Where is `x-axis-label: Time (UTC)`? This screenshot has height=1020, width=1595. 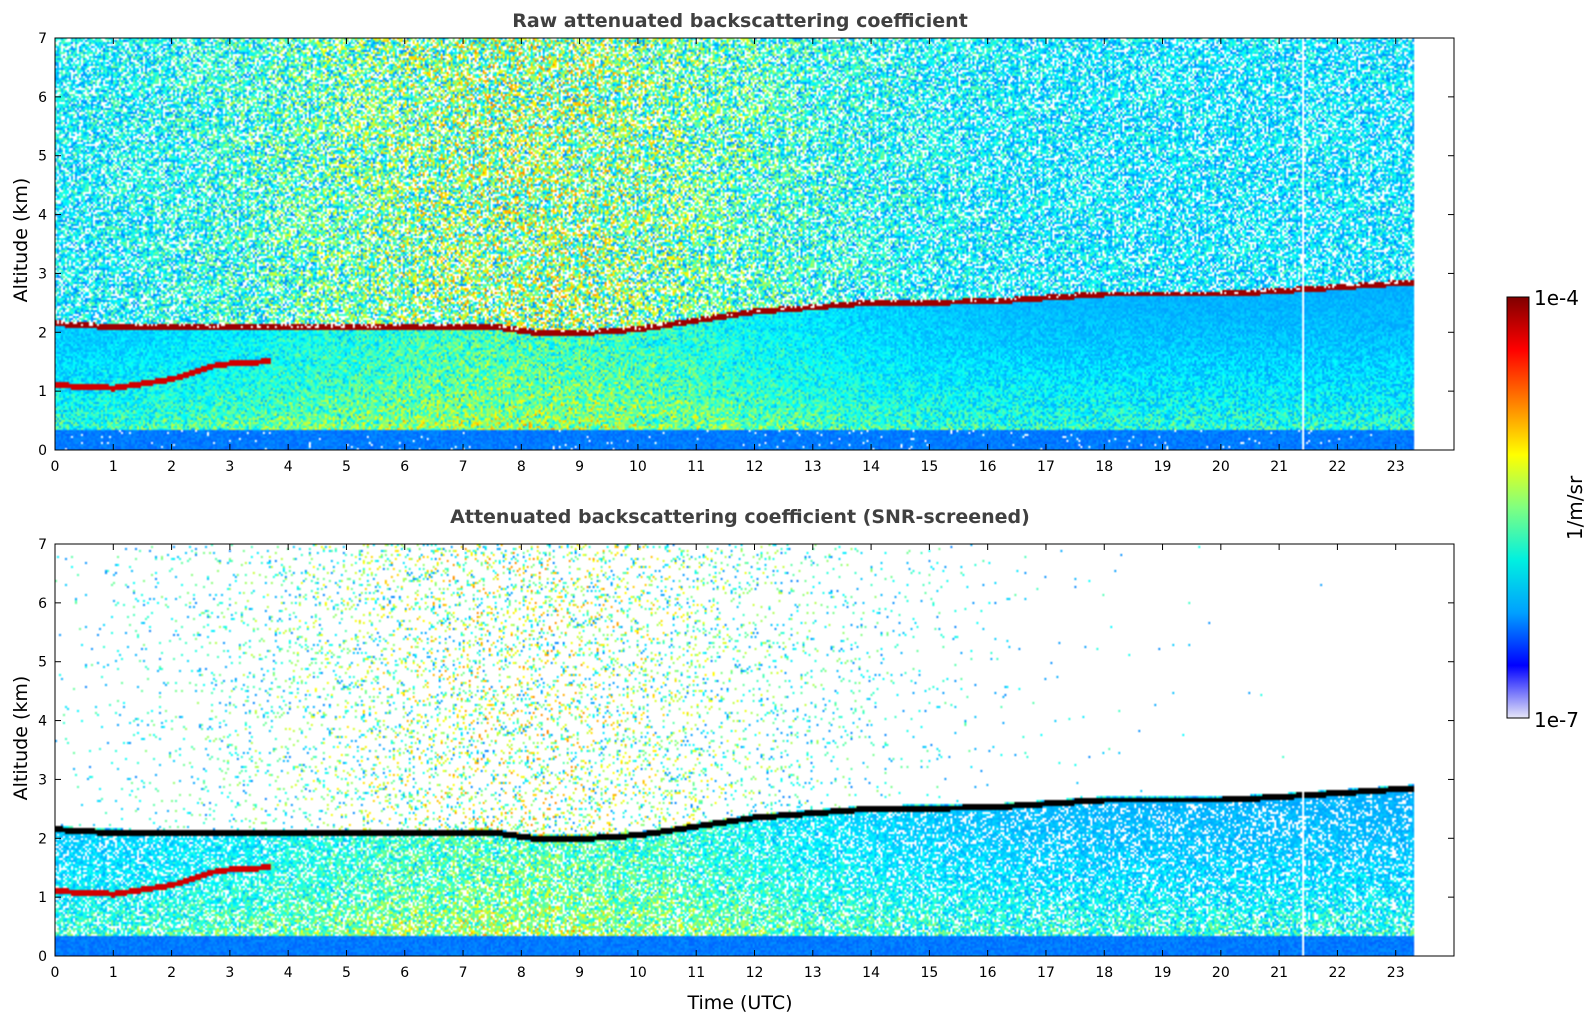 x-axis-label: Time (UTC) is located at coordinates (739, 1003).